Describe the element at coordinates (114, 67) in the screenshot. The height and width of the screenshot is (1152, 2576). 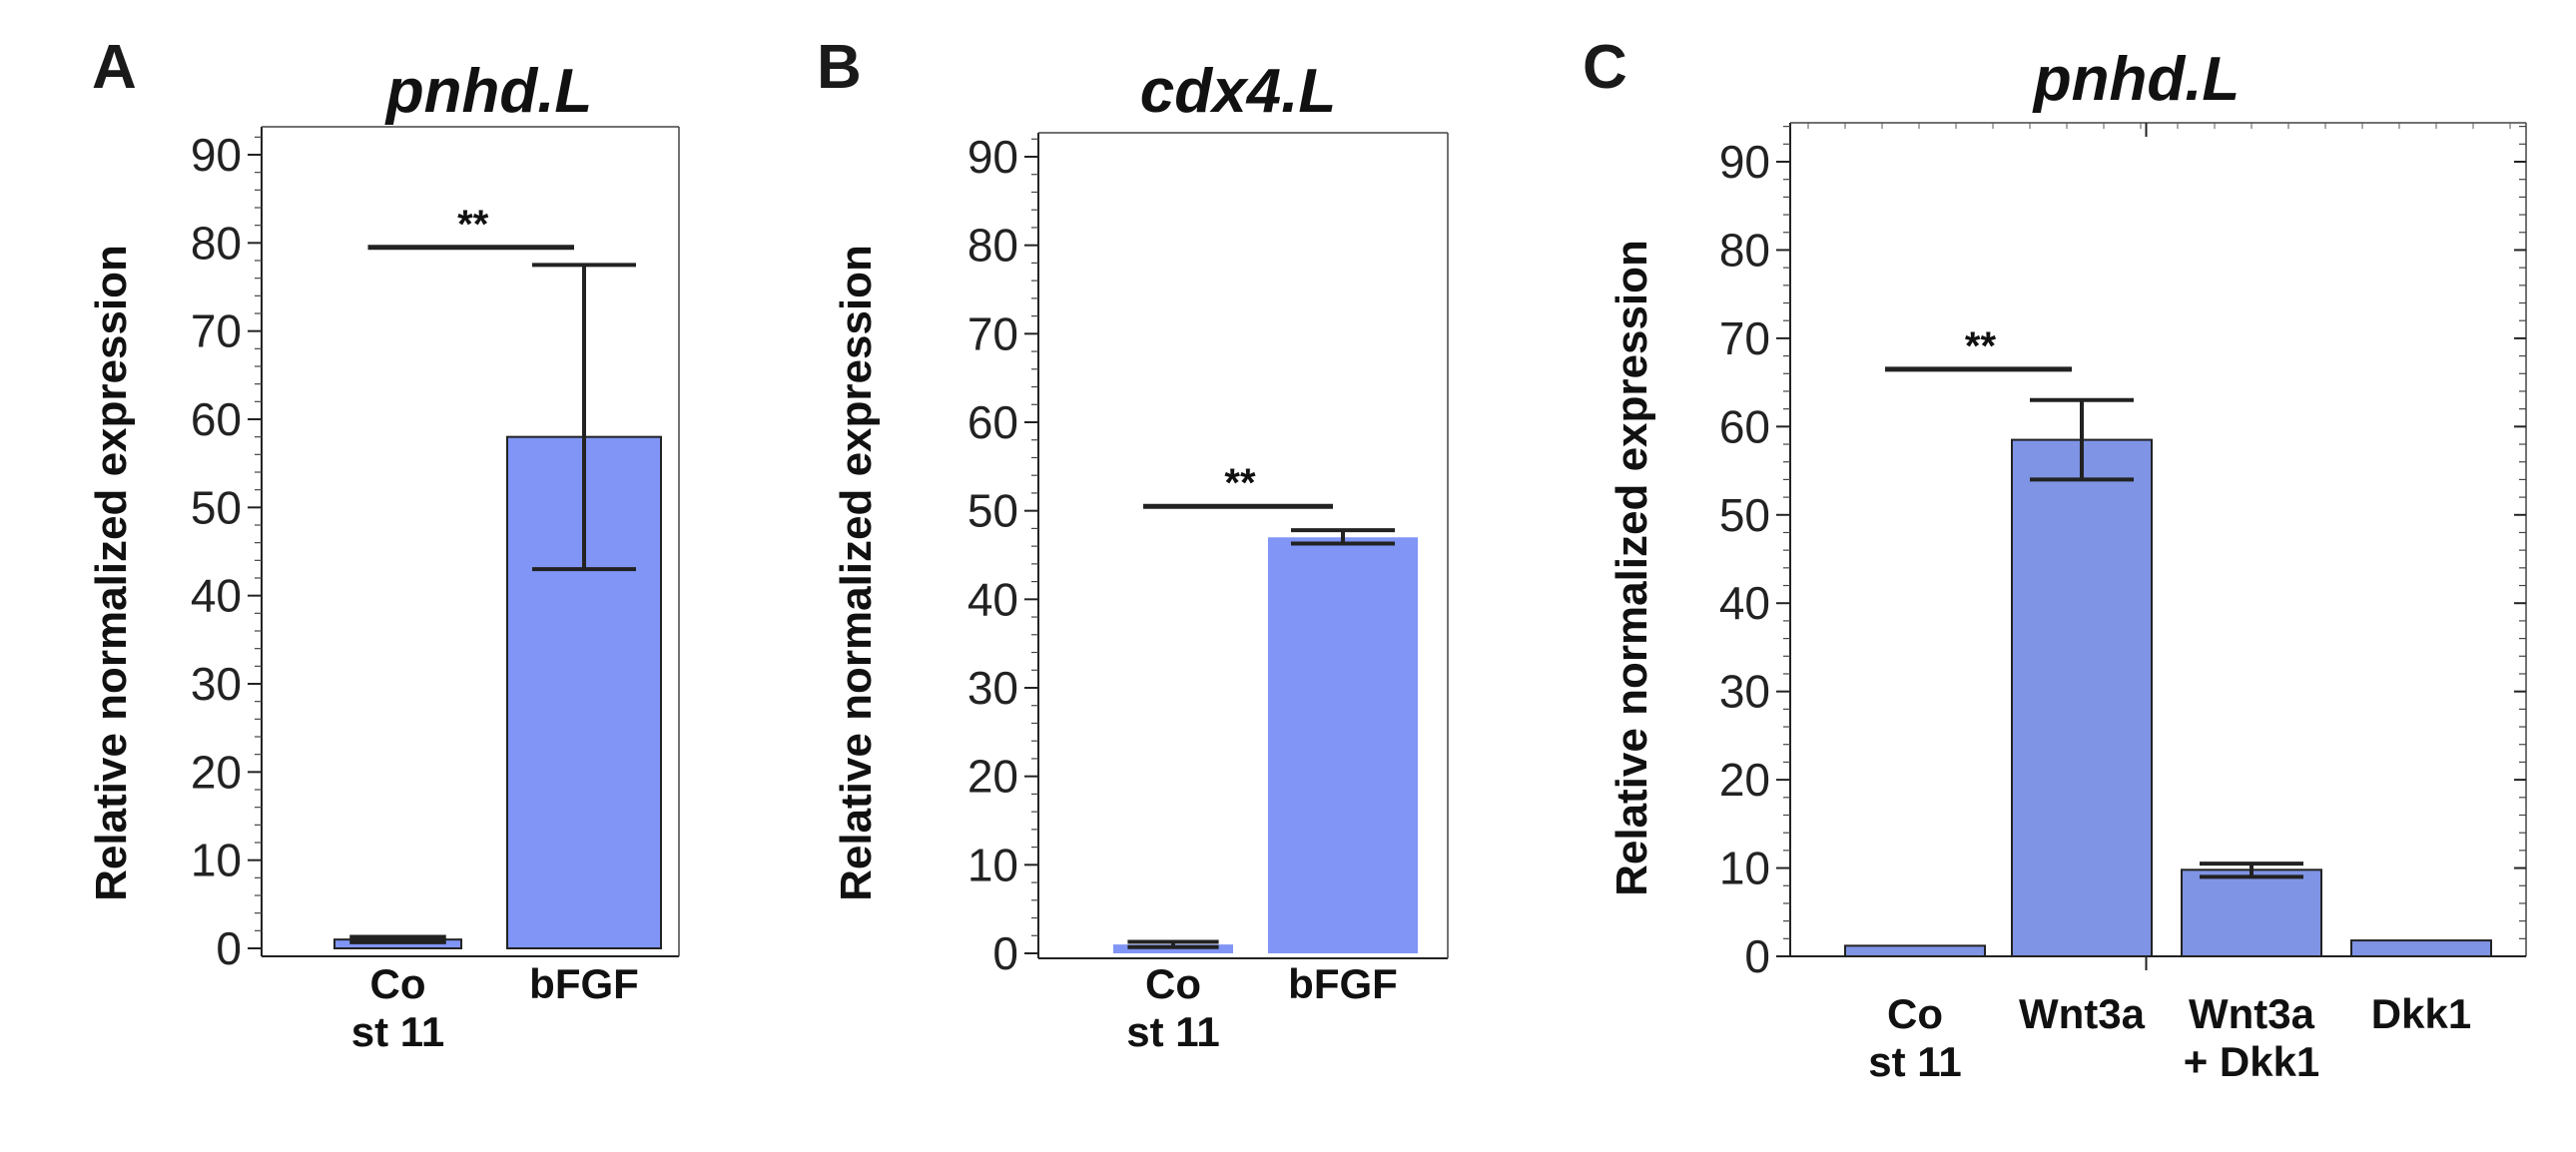
I see `panel-letter: A` at that location.